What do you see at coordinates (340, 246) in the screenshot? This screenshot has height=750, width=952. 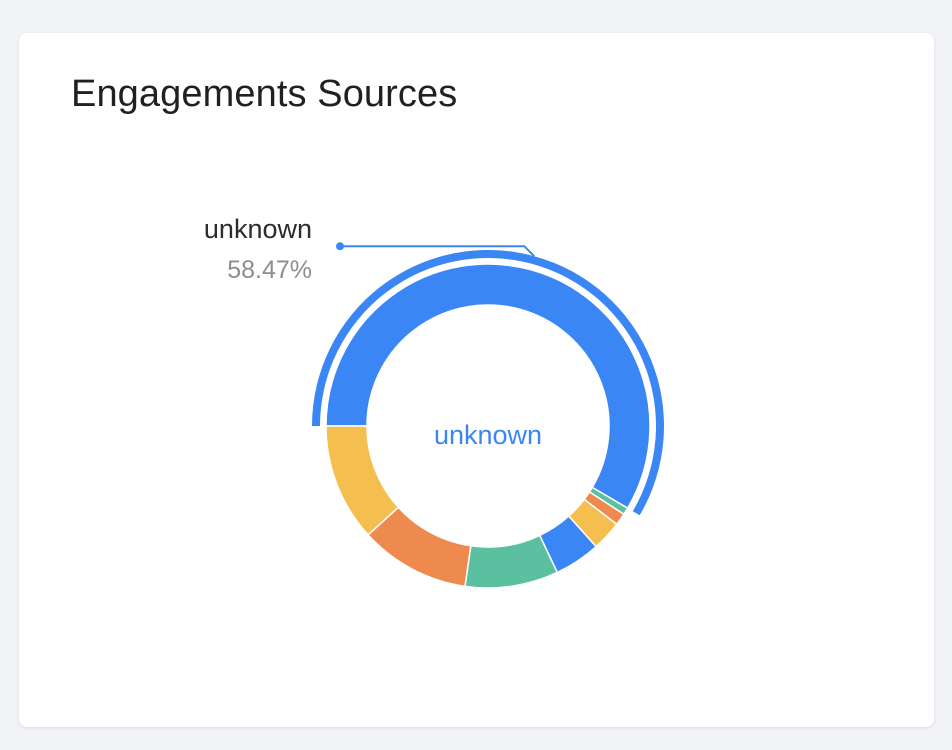 I see `callout-dot` at bounding box center [340, 246].